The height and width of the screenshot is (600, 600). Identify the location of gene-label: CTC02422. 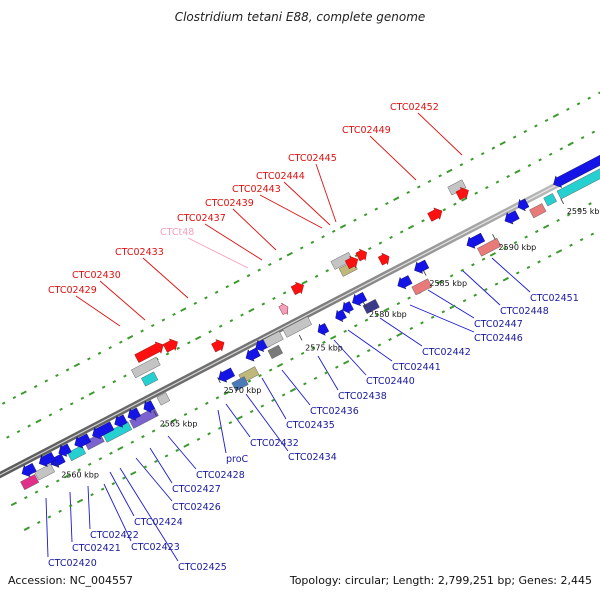
(114, 535).